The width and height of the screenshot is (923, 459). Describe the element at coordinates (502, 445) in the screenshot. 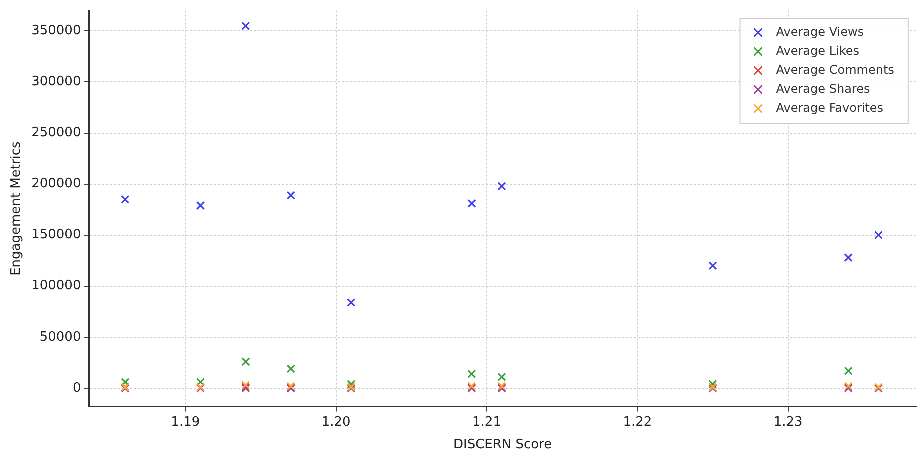

I see `x-axis-title: DISCERN Score` at that location.